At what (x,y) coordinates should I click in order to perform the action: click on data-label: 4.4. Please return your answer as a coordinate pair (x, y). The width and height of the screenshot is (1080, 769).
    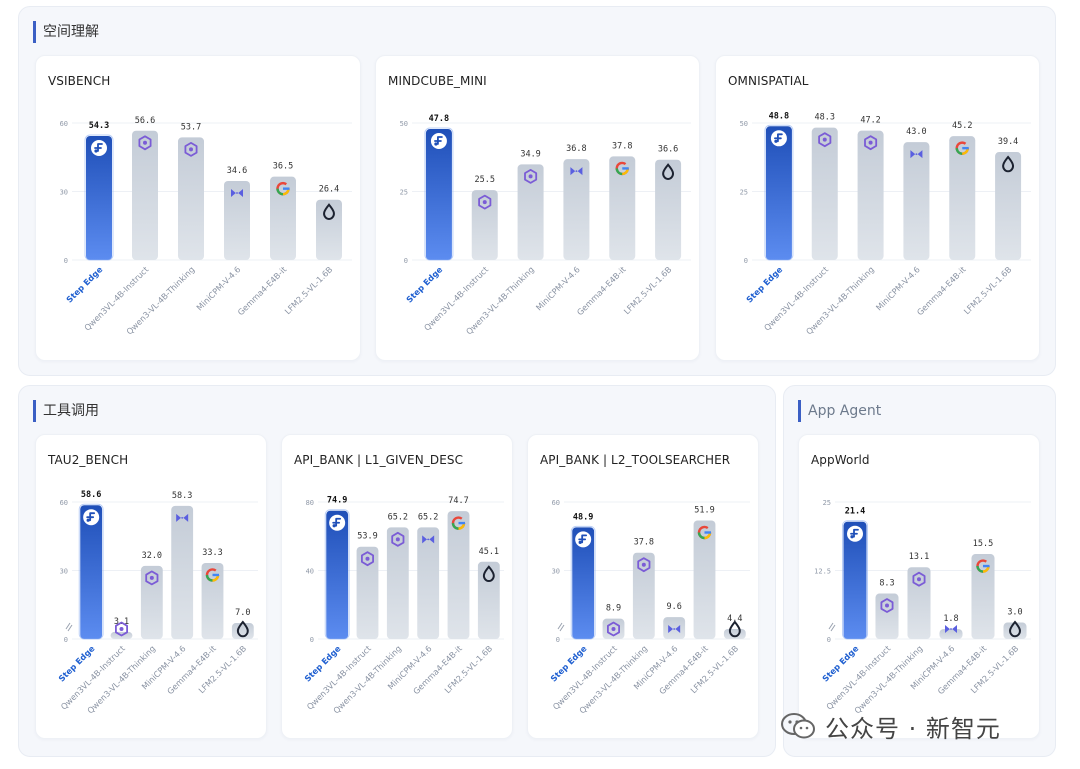
    Looking at the image, I should click on (734, 619).